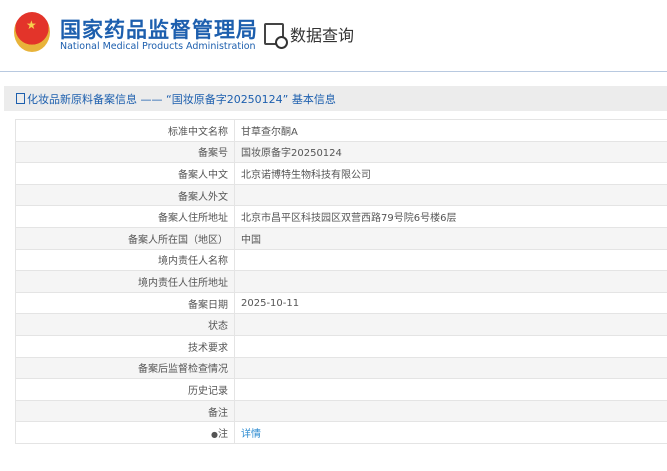 The image size is (667, 471). I want to click on row-value-text: 北京市昌平区科技园区双营西路79号院6号楼6层, so click(349, 219).